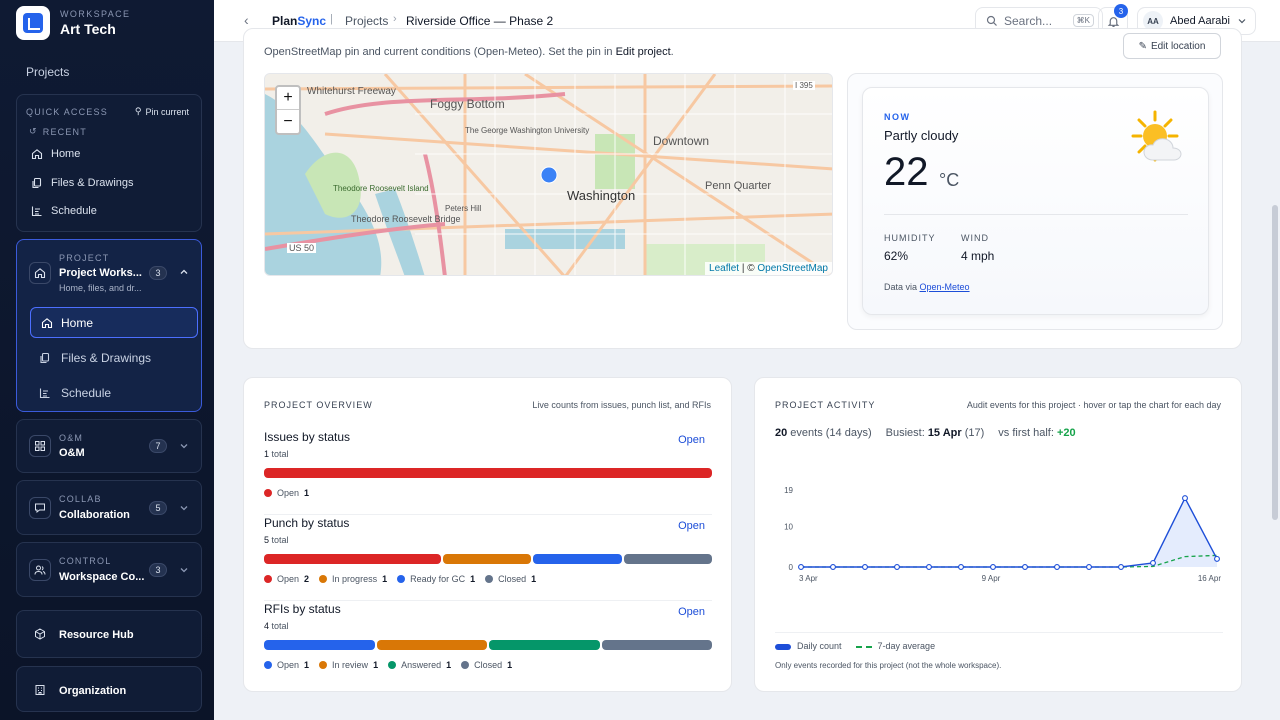 The width and height of the screenshot is (1280, 720). What do you see at coordinates (906, 646) in the screenshot?
I see `legend-avg-label: 7-day average` at bounding box center [906, 646].